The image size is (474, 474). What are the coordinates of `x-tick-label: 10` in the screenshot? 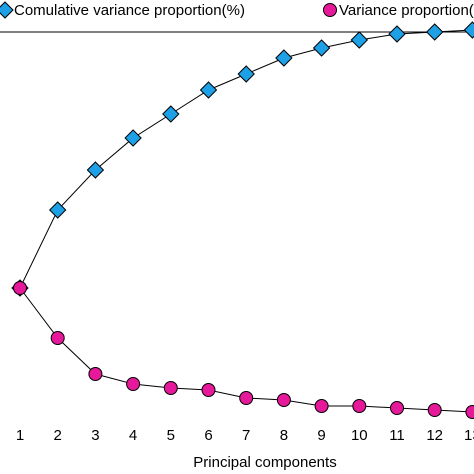 It's located at (359, 435).